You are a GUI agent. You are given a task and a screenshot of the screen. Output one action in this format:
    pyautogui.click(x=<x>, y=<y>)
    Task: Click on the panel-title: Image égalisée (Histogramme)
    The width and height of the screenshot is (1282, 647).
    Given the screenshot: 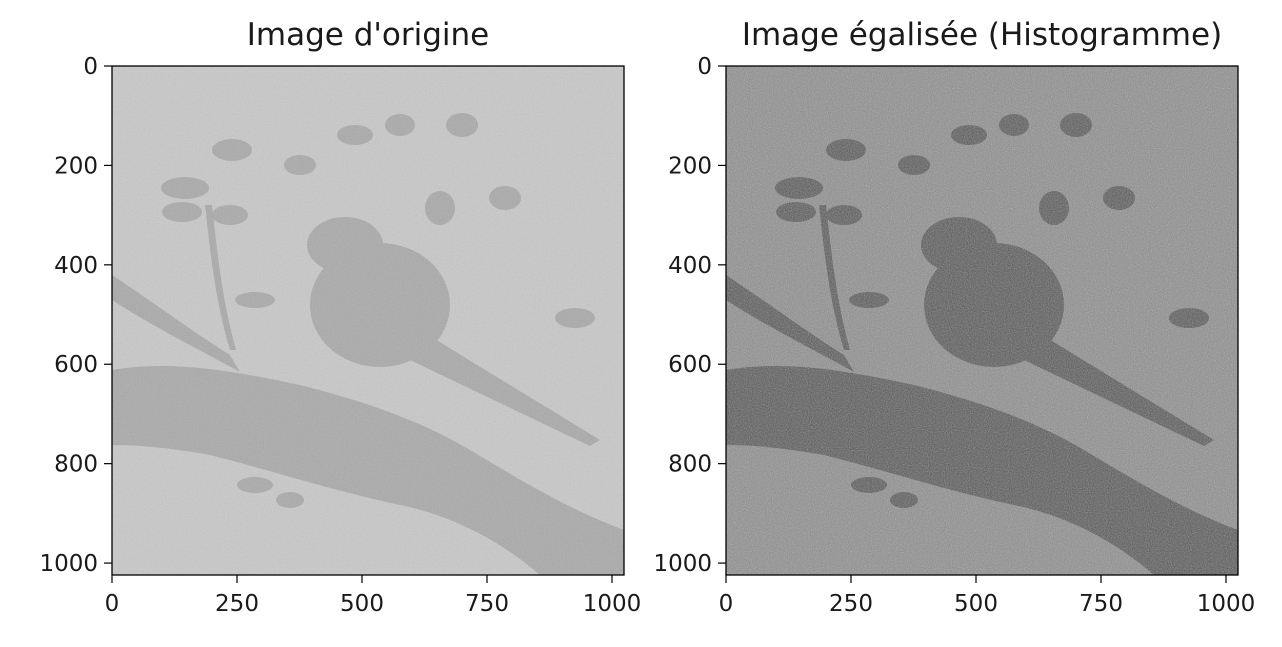 What is the action you would take?
    pyautogui.click(x=982, y=35)
    